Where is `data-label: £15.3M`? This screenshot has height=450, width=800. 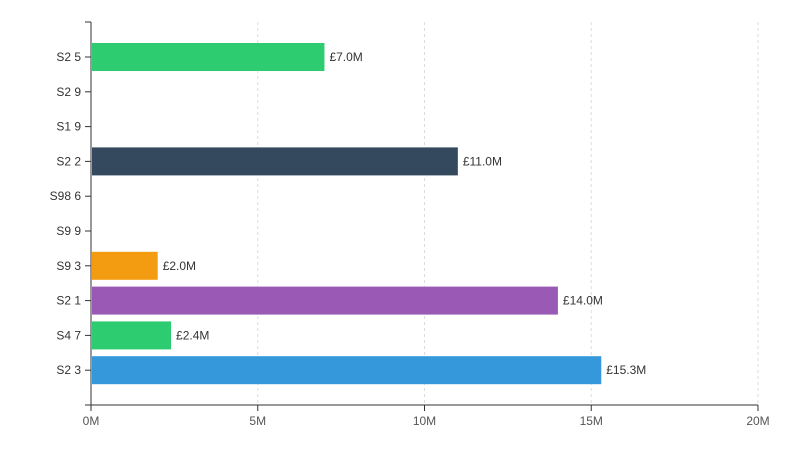
data-label: £15.3M is located at coordinates (626, 370).